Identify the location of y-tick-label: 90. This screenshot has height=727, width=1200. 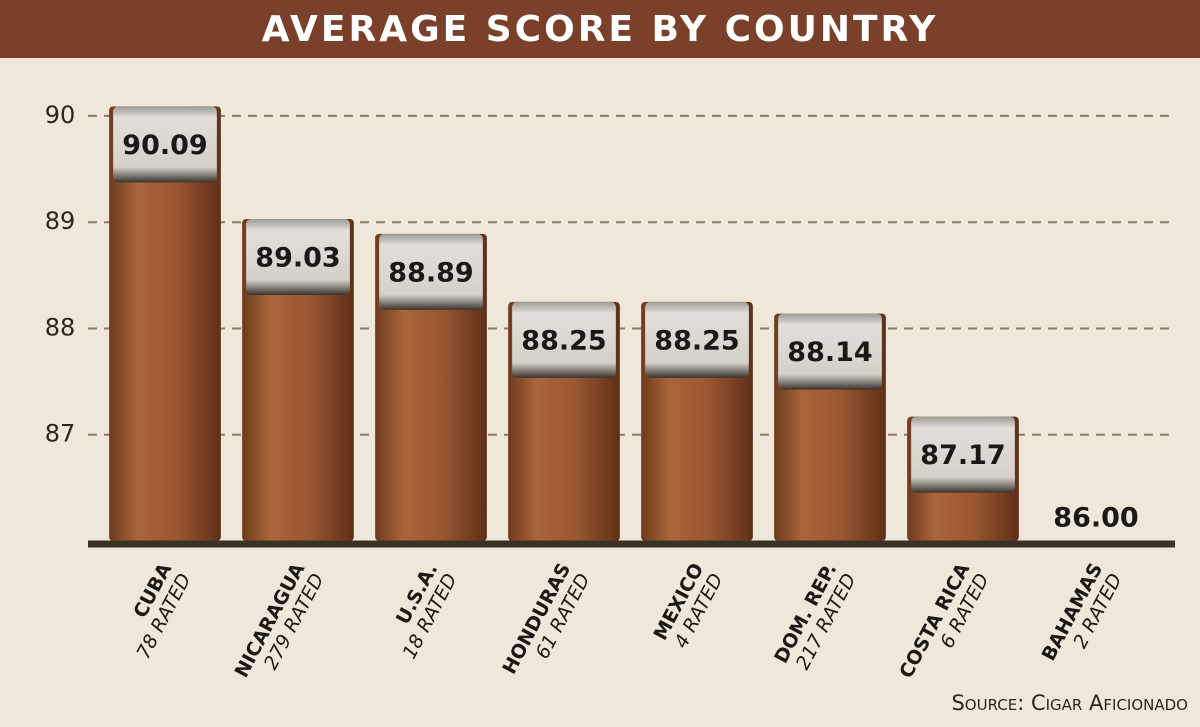
(60, 115).